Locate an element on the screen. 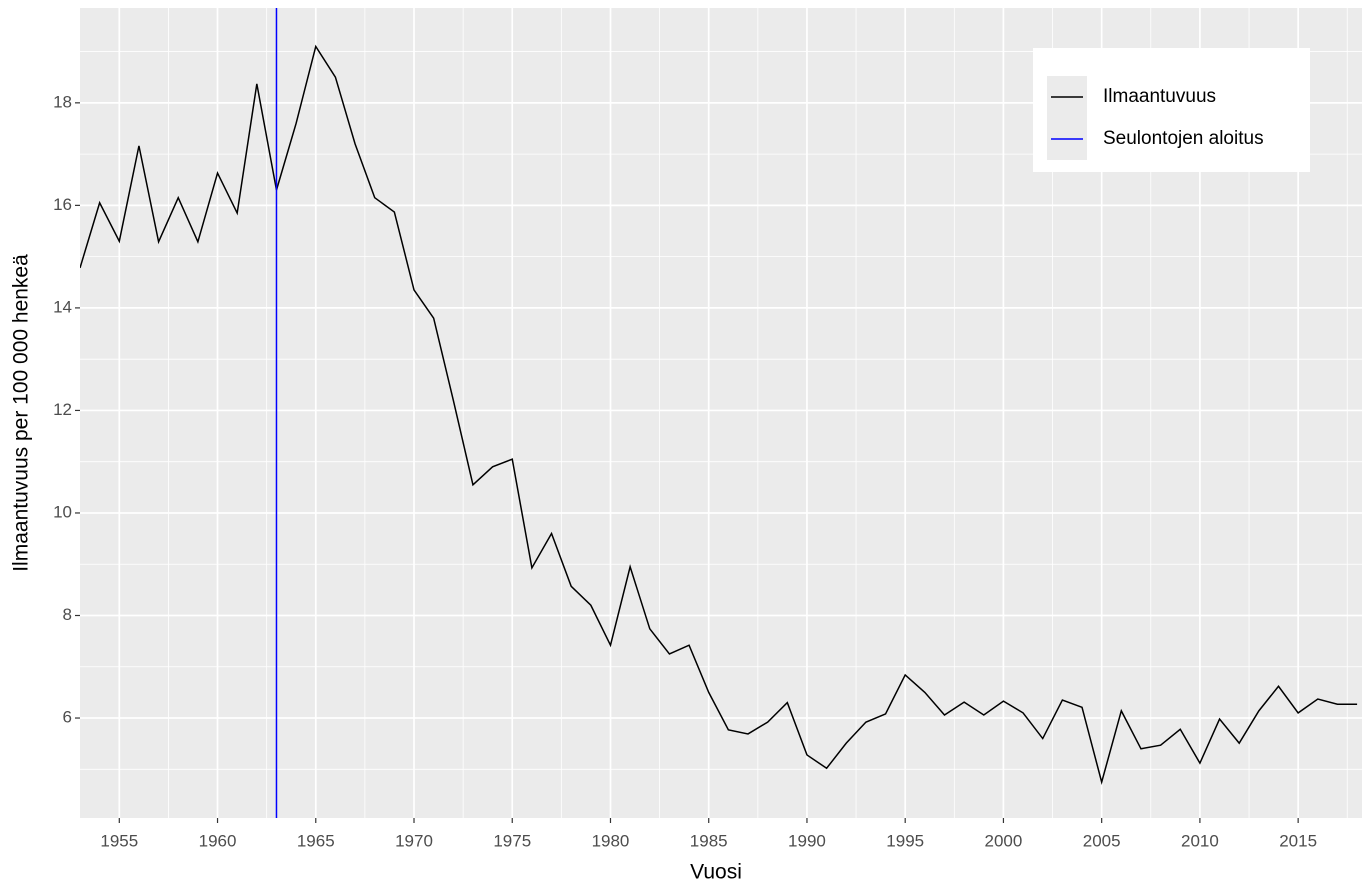  x-tick-label: 2005 is located at coordinates (1102, 840).